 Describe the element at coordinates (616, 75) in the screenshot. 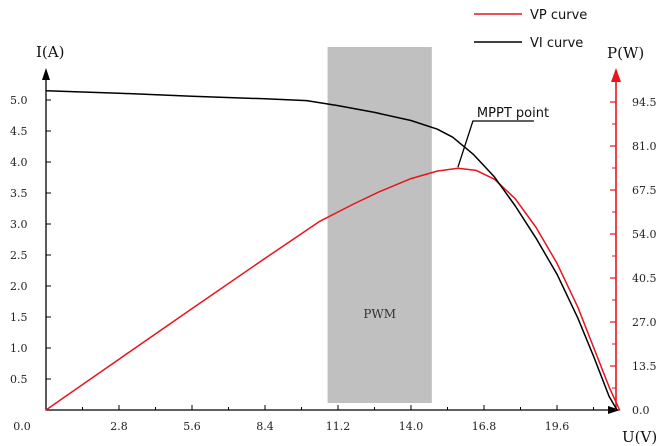

I see `y-axis-right-arrow` at that location.